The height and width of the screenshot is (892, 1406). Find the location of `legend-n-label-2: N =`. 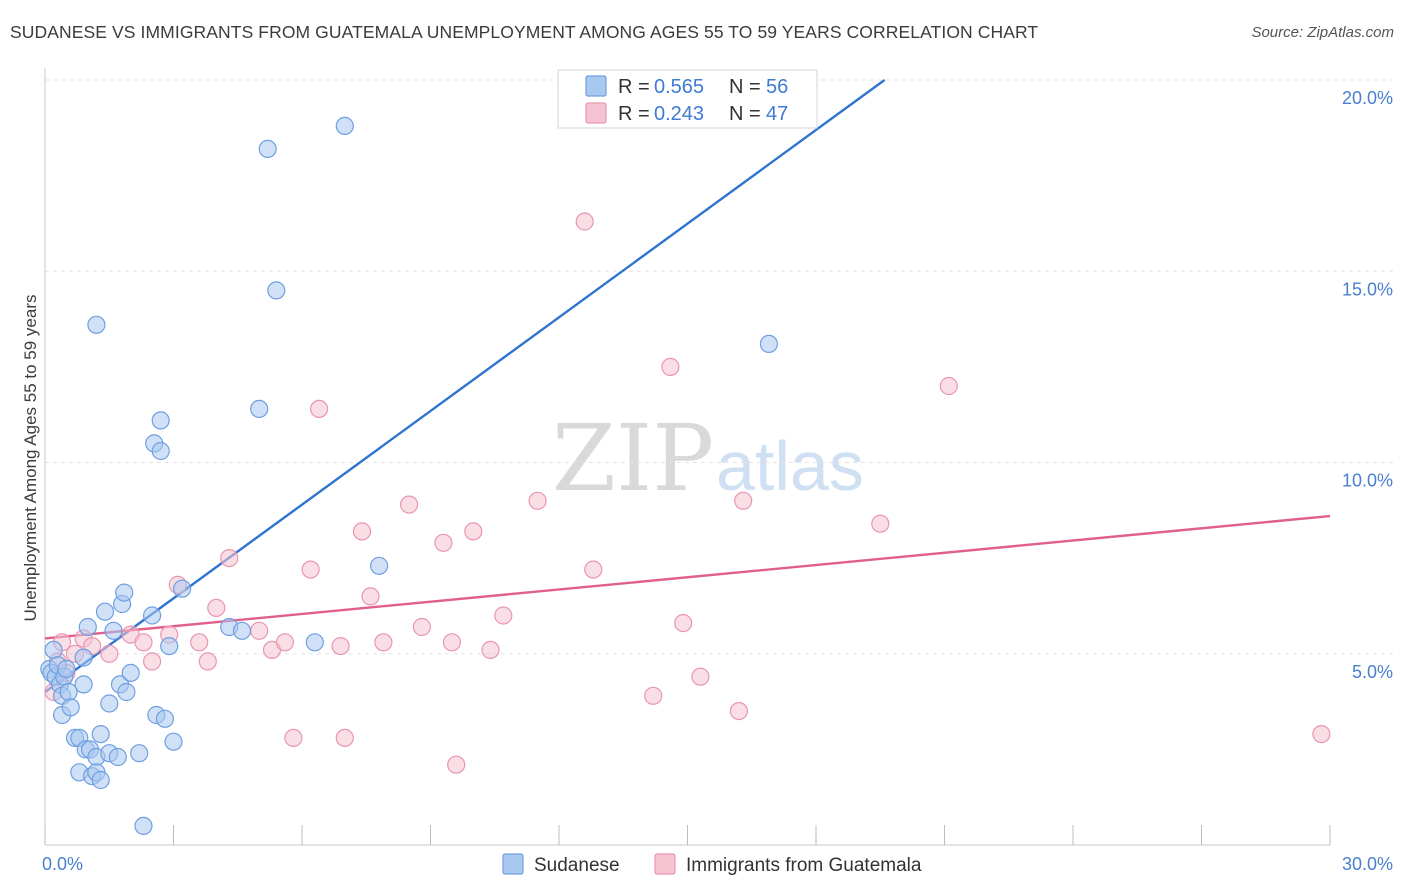

legend-n-label-2: N = is located at coordinates (745, 114).